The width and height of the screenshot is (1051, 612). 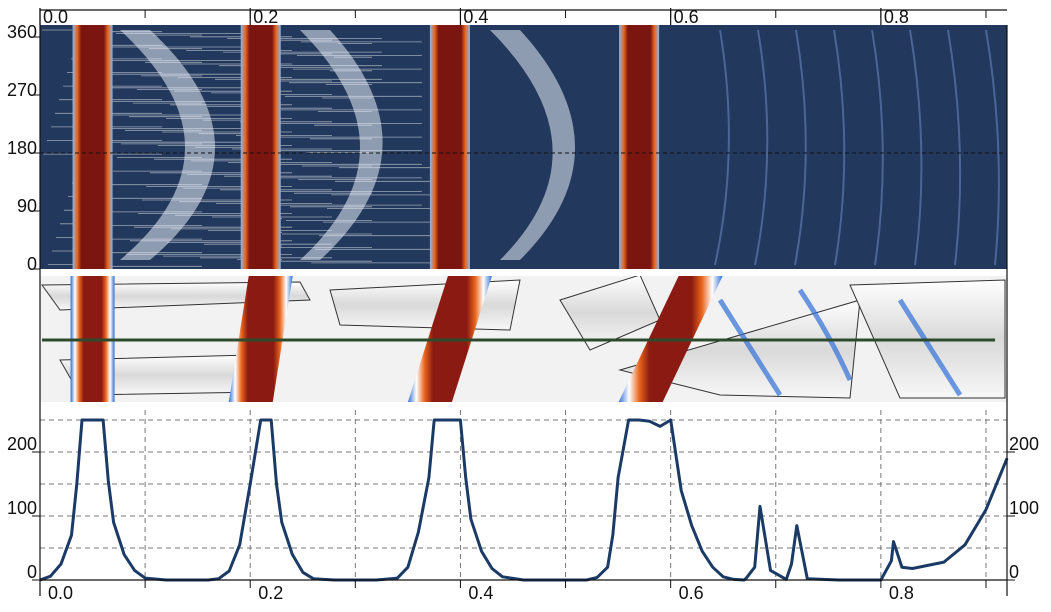 What do you see at coordinates (27, 206) in the screenshot?
I see `heatmap-y-tick-label: 90` at bounding box center [27, 206].